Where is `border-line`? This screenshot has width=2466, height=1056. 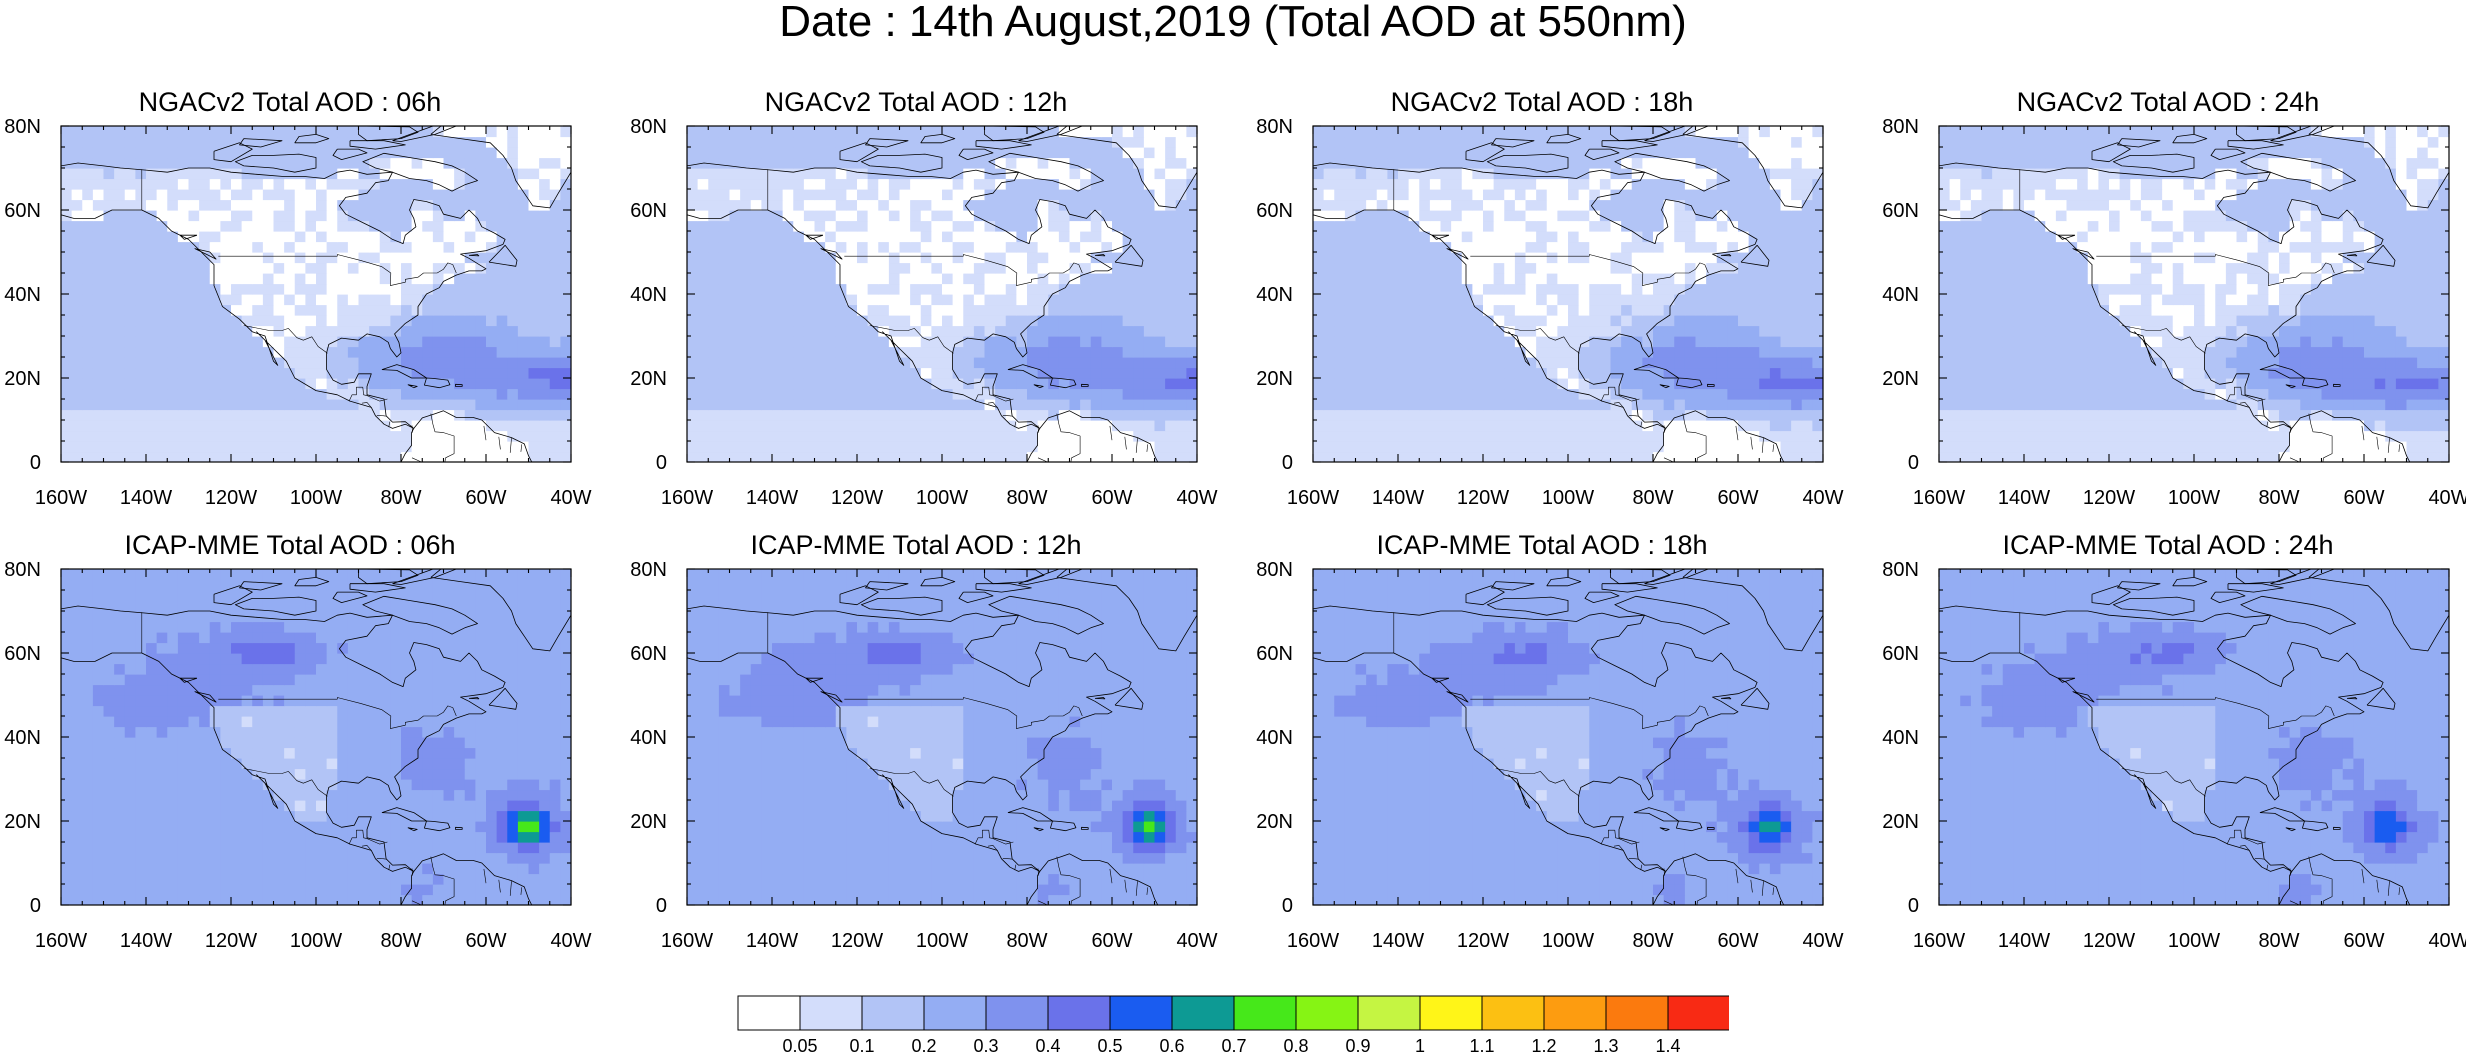 border-line is located at coordinates (416, 459).